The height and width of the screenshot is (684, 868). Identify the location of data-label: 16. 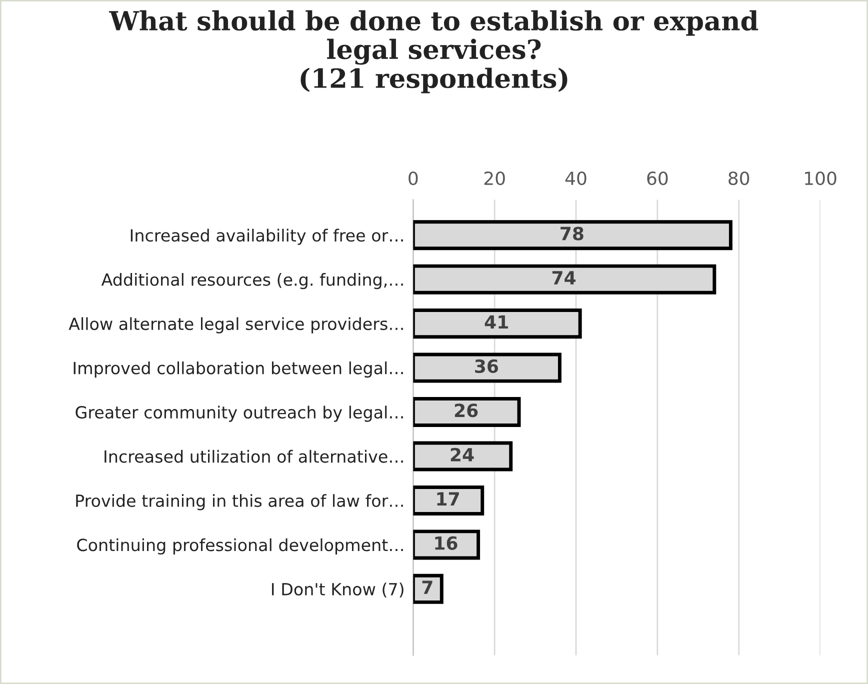
(446, 543).